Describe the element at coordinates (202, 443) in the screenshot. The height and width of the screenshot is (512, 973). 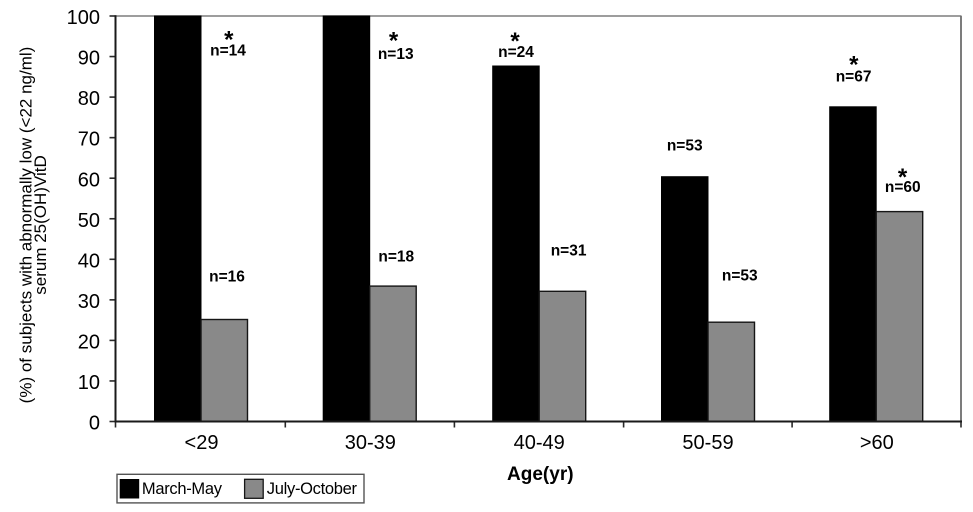
I see `svg-text: <29` at that location.